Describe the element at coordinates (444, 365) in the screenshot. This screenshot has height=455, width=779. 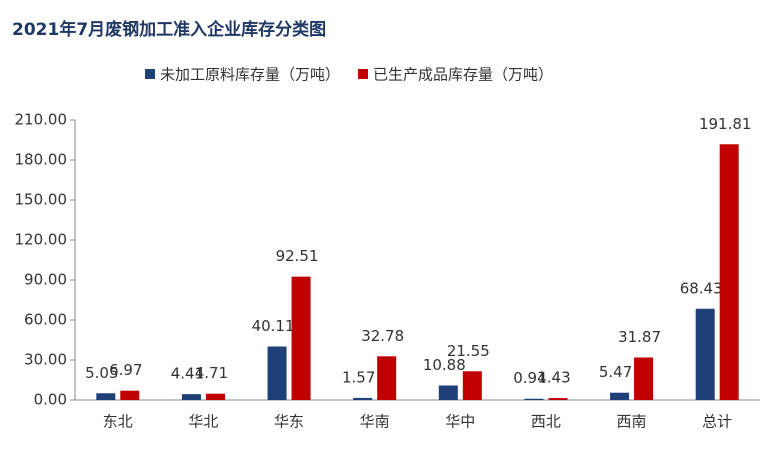
I see `value-label: 10.88` at that location.